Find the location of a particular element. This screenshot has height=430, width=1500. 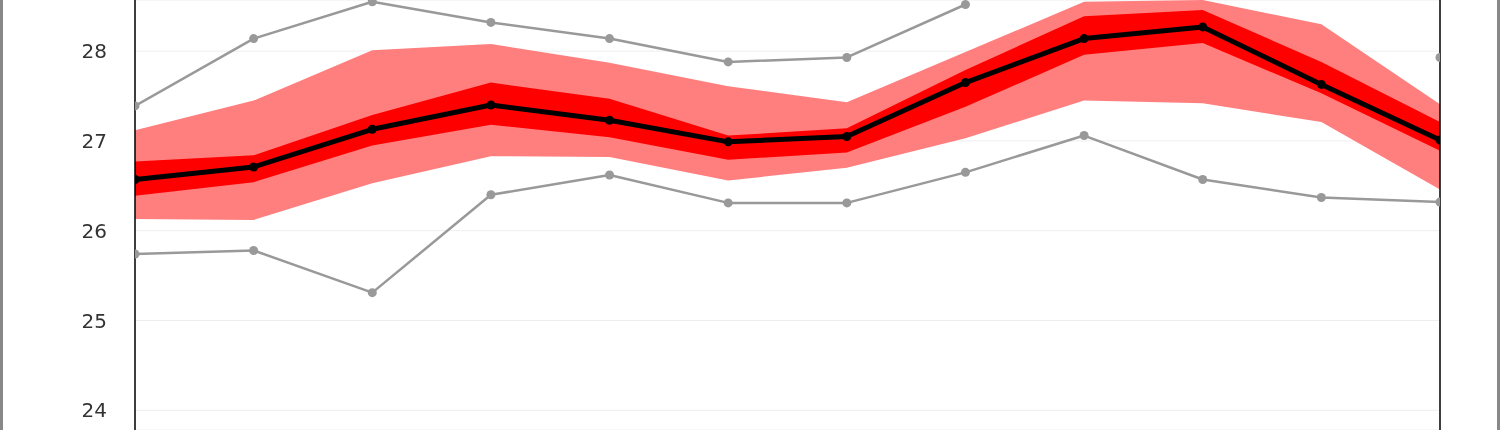

y-tick-label: 26 is located at coordinates (94, 230).